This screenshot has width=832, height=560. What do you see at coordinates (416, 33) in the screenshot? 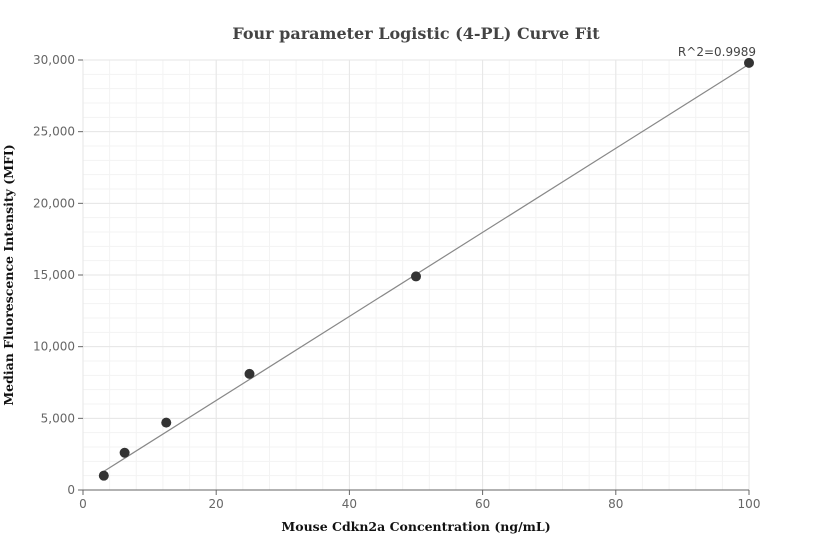
I see `chart-title: Four parameter Logistic (4-PL) Curve Fit` at bounding box center [416, 33].